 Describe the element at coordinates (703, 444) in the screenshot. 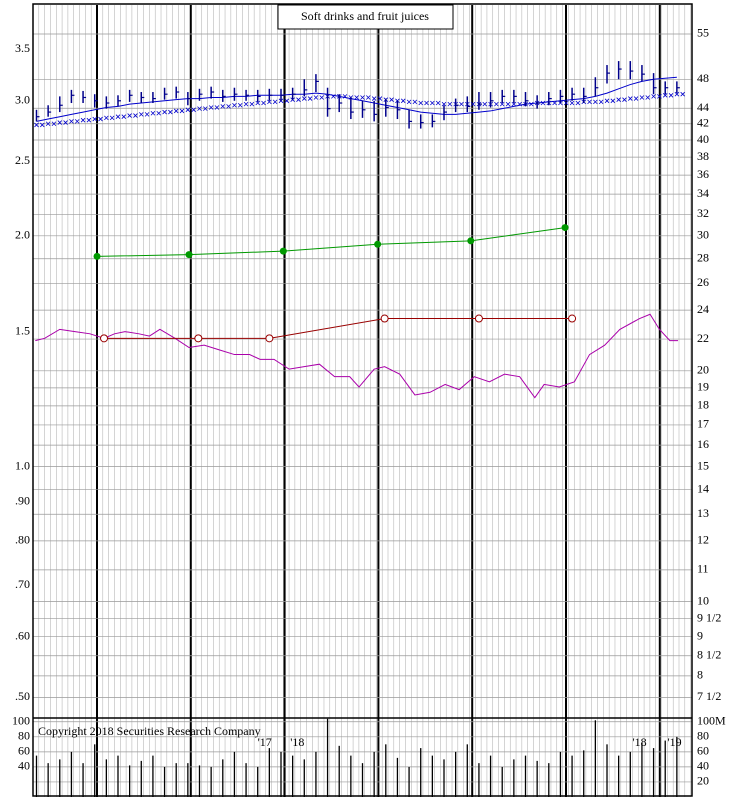

I see `y2-tick-label: 16` at that location.